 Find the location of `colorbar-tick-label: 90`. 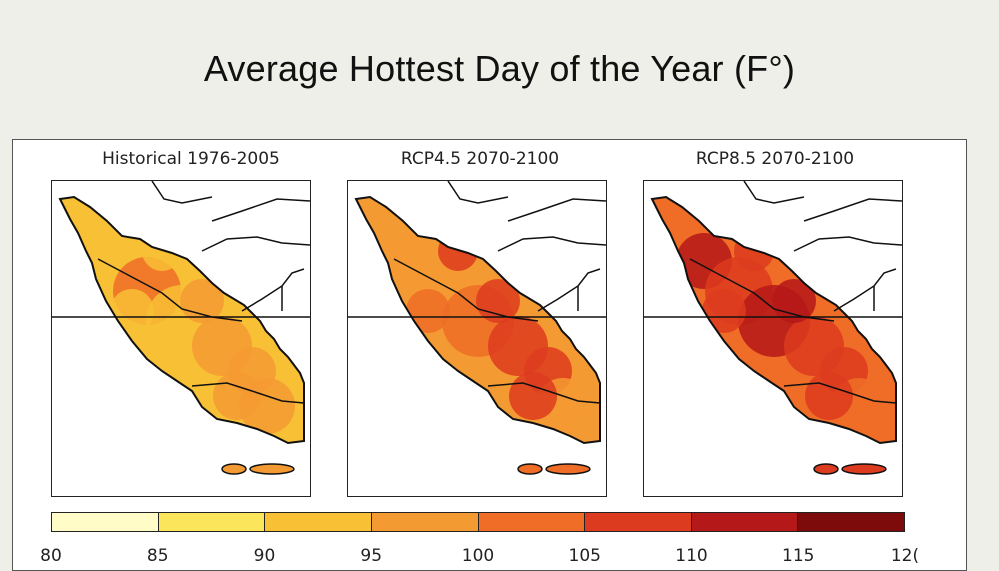

colorbar-tick-label: 90 is located at coordinates (264, 556).